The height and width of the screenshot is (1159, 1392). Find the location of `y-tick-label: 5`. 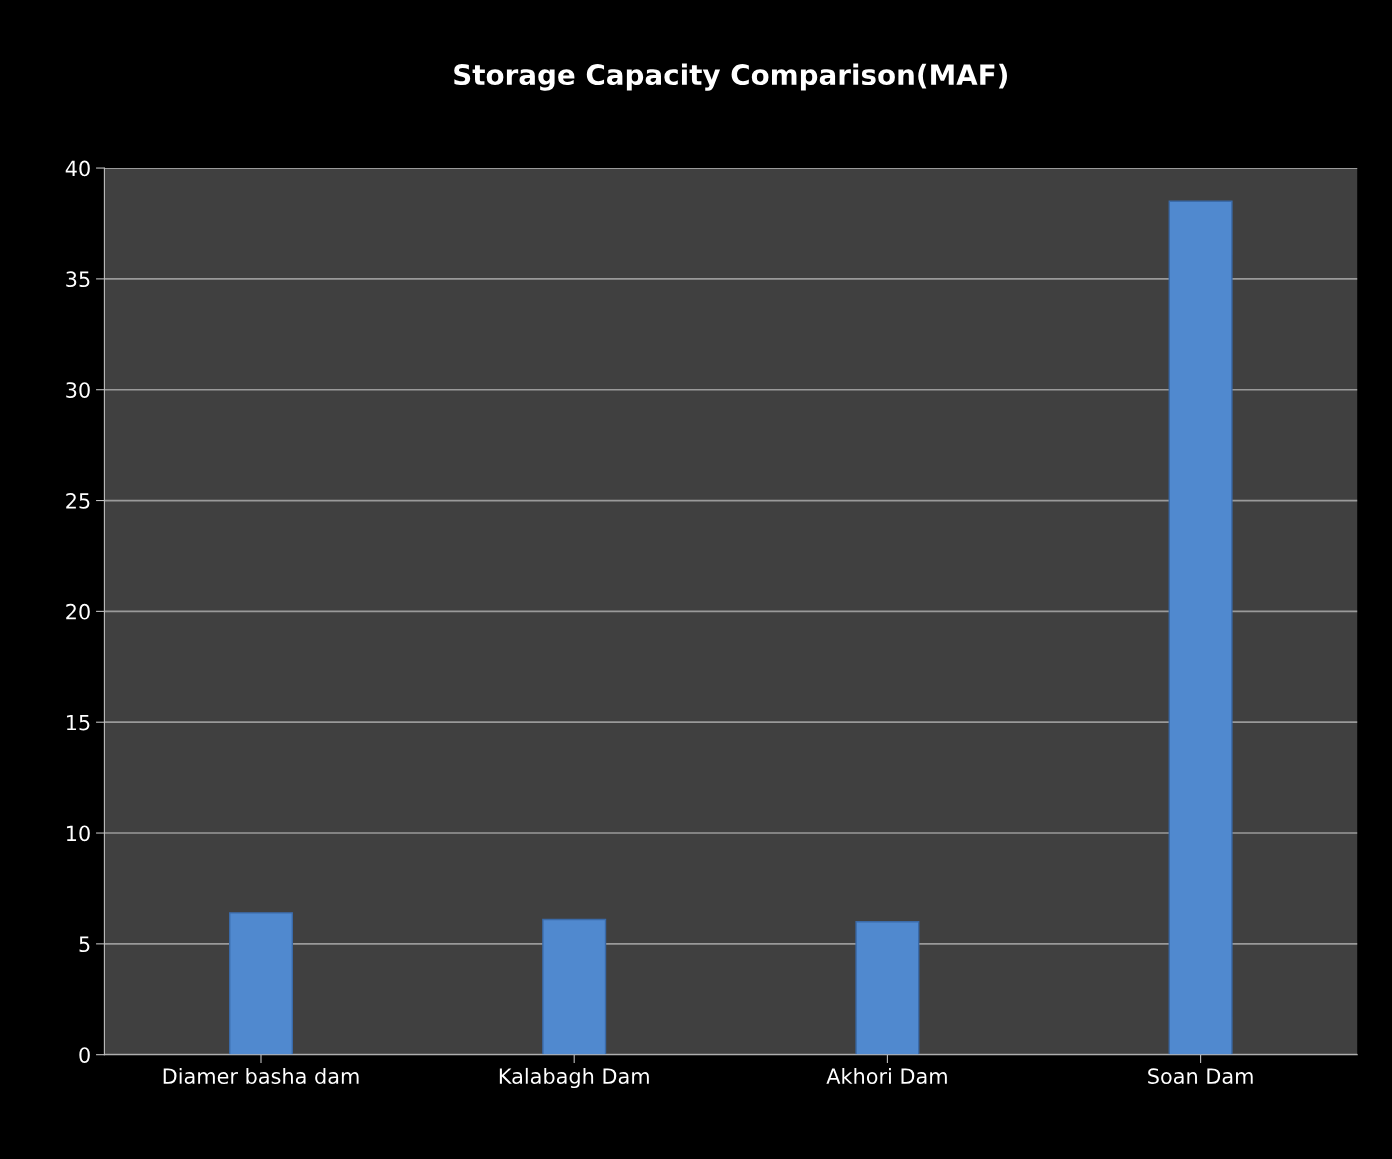

y-tick-label: 5 is located at coordinates (84, 944).